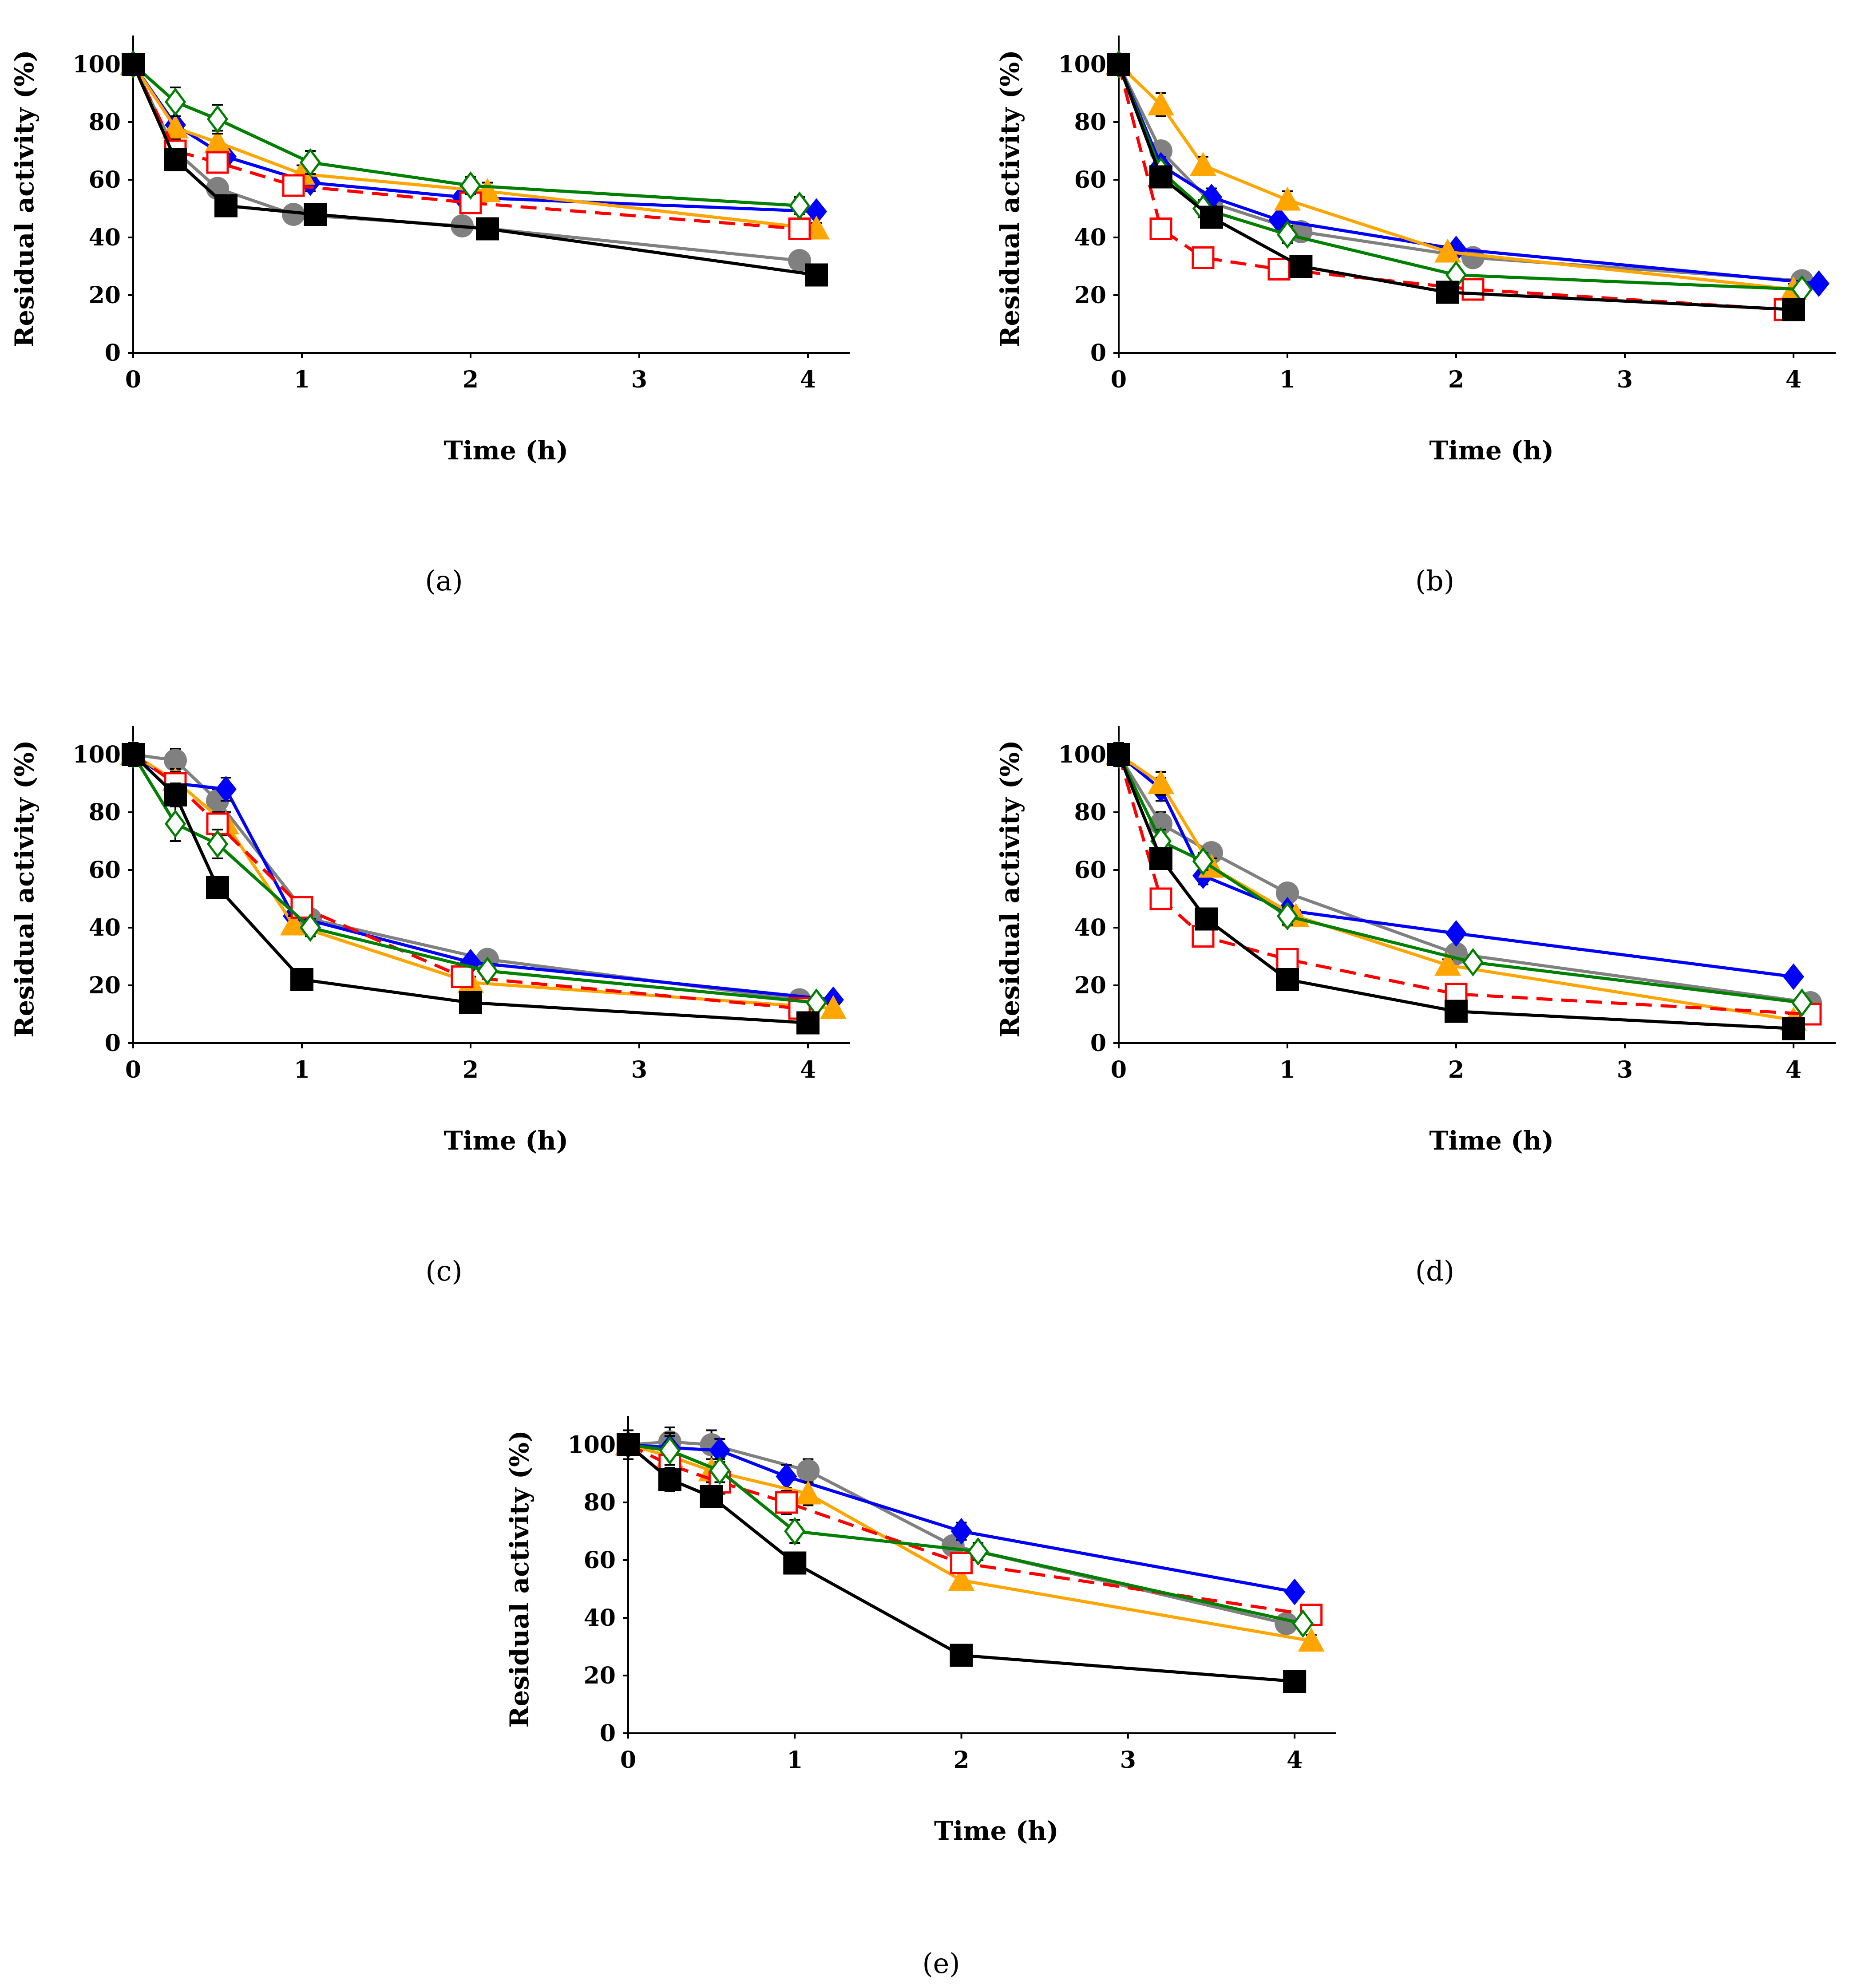  I want to click on series-orange-triangle, so click(1456, 175).